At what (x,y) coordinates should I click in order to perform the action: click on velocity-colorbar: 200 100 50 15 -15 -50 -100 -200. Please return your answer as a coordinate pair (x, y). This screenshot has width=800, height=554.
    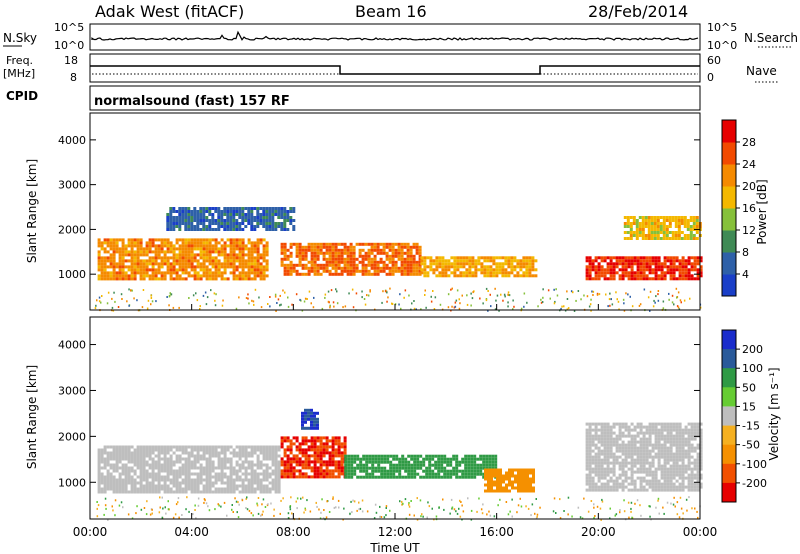
    Looking at the image, I should click on (744, 416).